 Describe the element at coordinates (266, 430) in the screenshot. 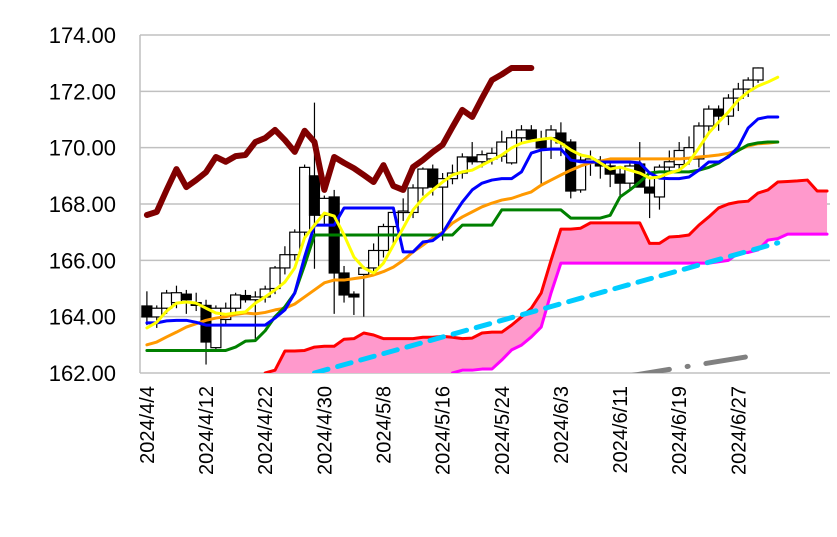

I see `x-tick-label: 2024/4/22` at that location.